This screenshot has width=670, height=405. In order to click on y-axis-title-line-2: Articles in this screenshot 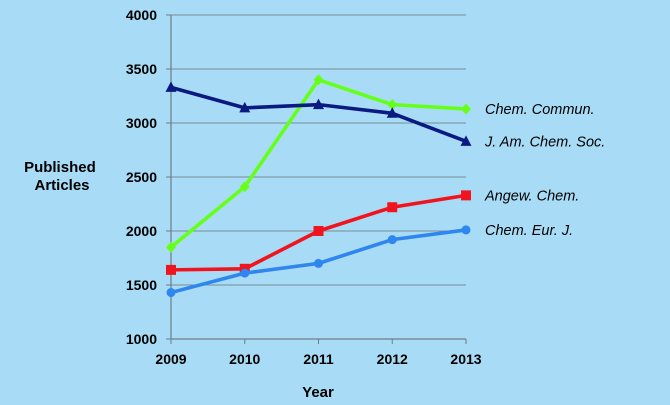, I will do `click(61, 185)`.